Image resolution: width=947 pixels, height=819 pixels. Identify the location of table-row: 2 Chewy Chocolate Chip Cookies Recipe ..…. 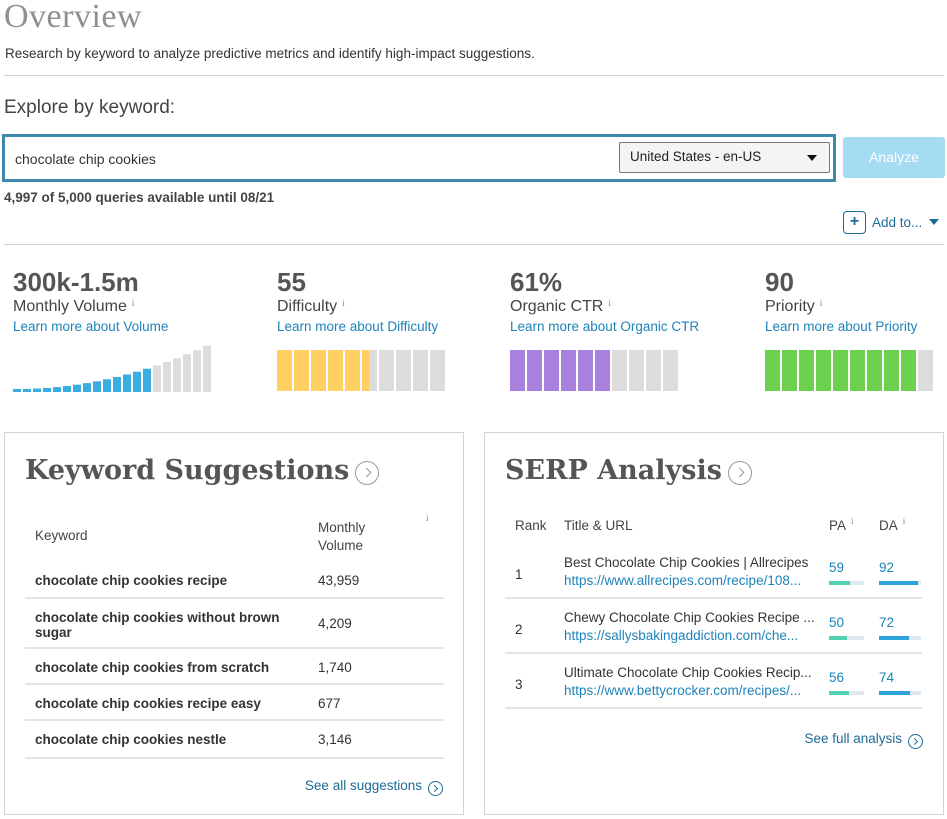
(713, 626).